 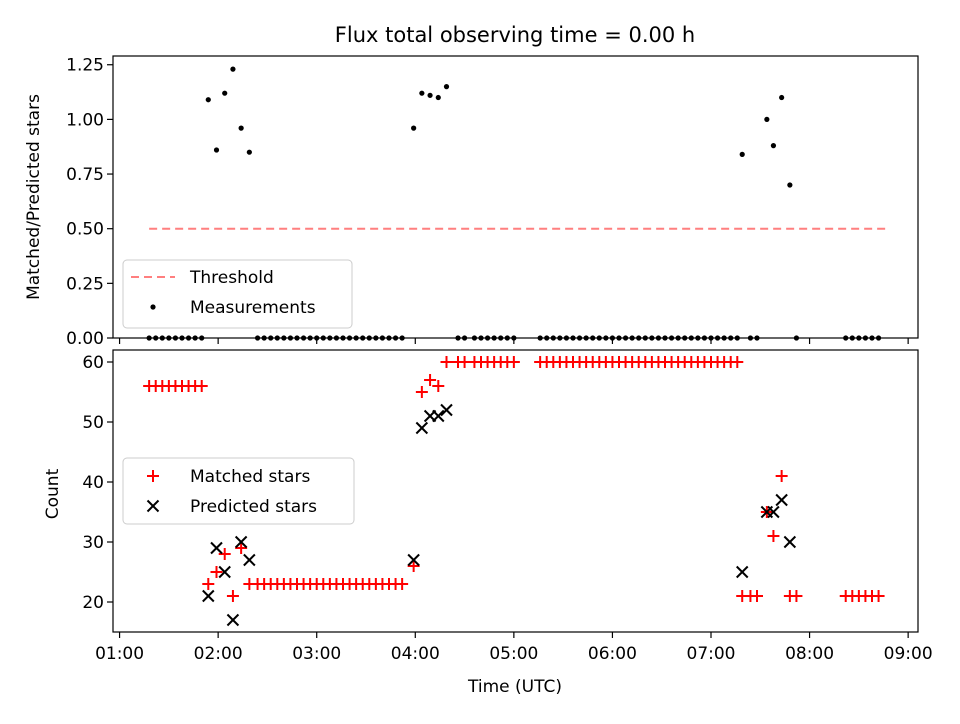 What do you see at coordinates (231, 278) in the screenshot?
I see `legend-threshold-label: Threshold` at bounding box center [231, 278].